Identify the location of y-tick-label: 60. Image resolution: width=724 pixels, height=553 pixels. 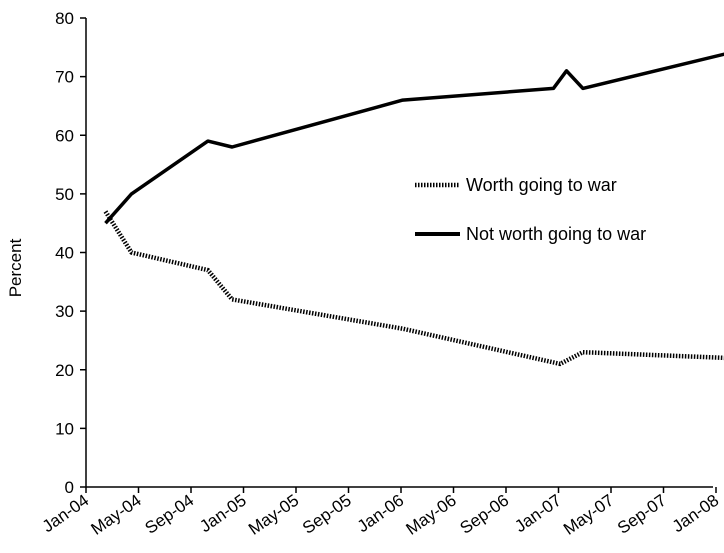
(64, 135).